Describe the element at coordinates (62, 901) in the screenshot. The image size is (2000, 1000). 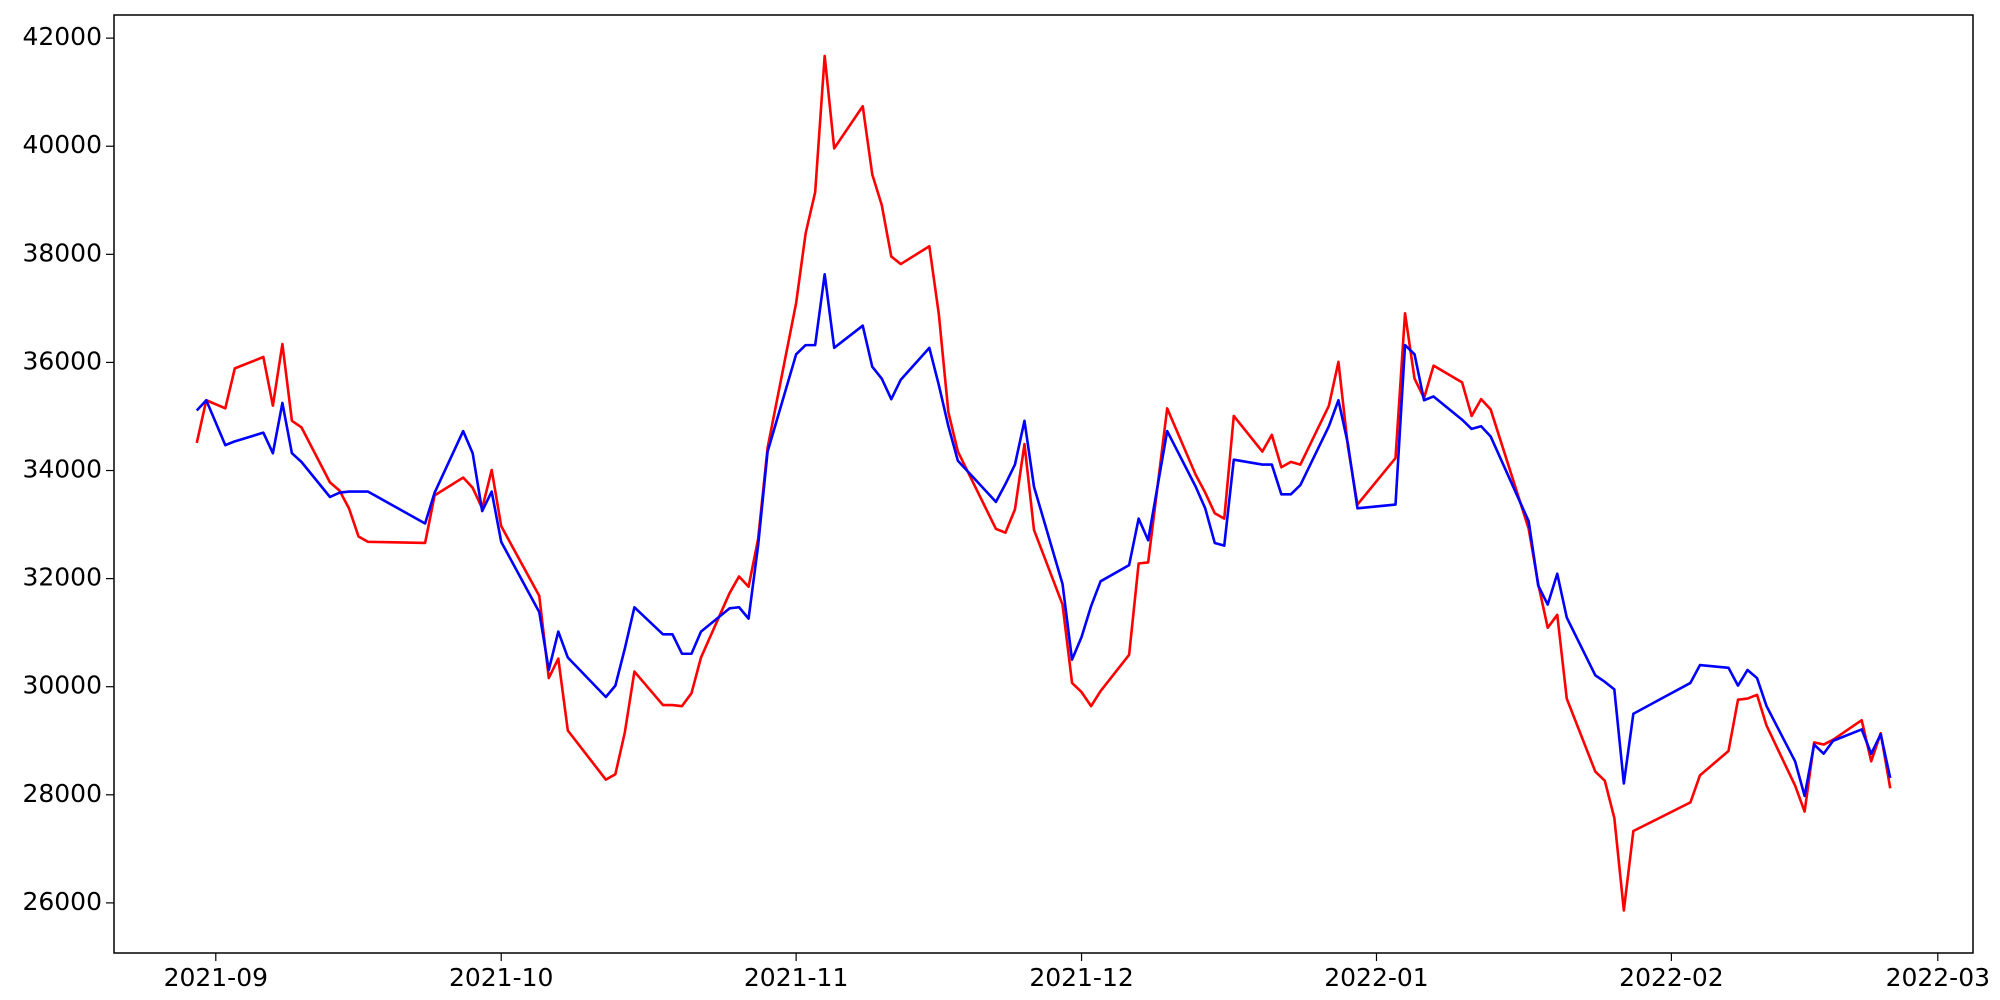
I see `y-tick-label: 26000` at that location.